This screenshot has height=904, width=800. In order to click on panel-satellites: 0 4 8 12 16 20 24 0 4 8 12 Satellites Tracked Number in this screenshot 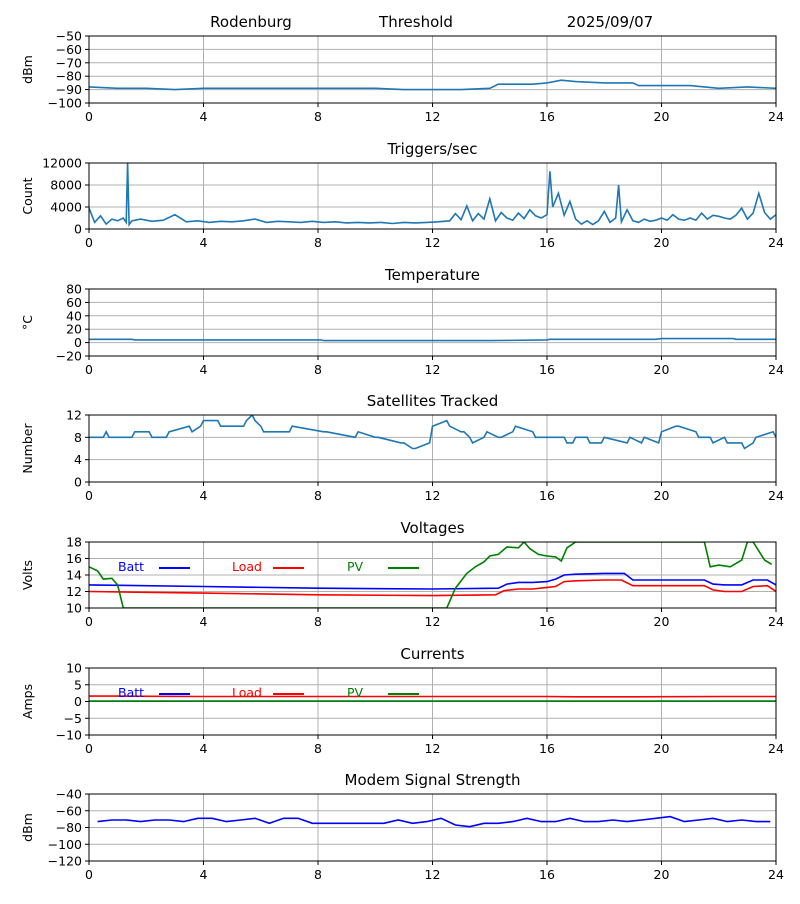, I will do `click(402, 447)`.